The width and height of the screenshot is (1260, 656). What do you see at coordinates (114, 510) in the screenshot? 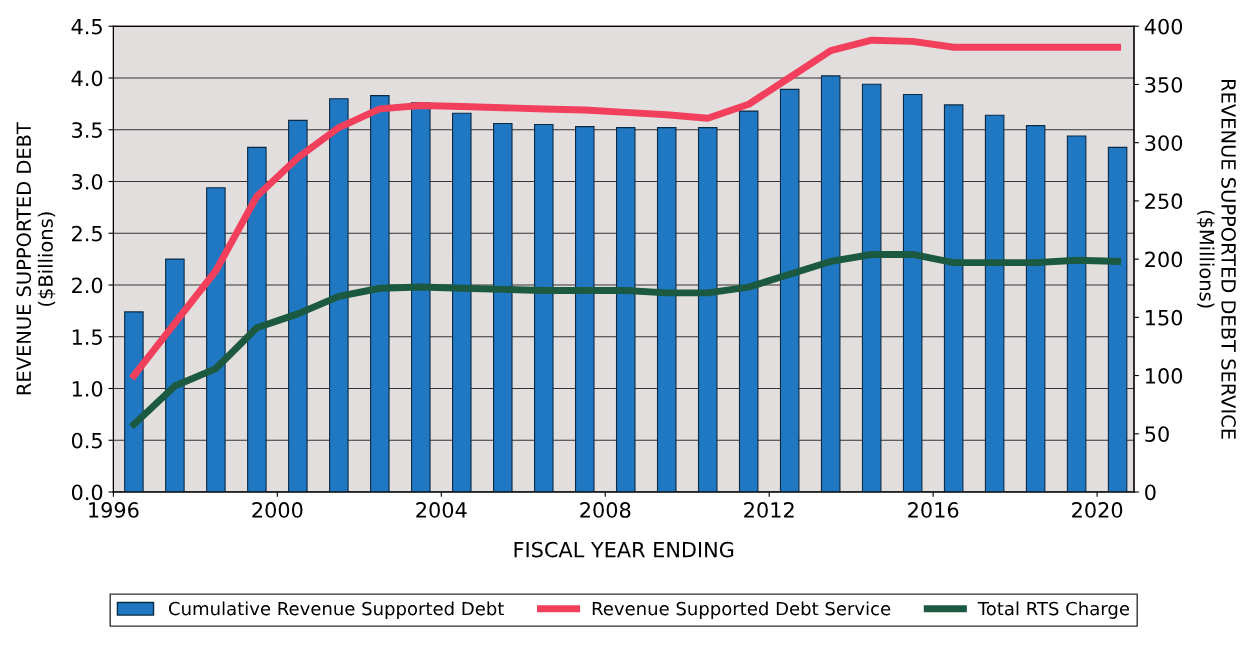
I see `x-tick-label: 1996` at bounding box center [114, 510].